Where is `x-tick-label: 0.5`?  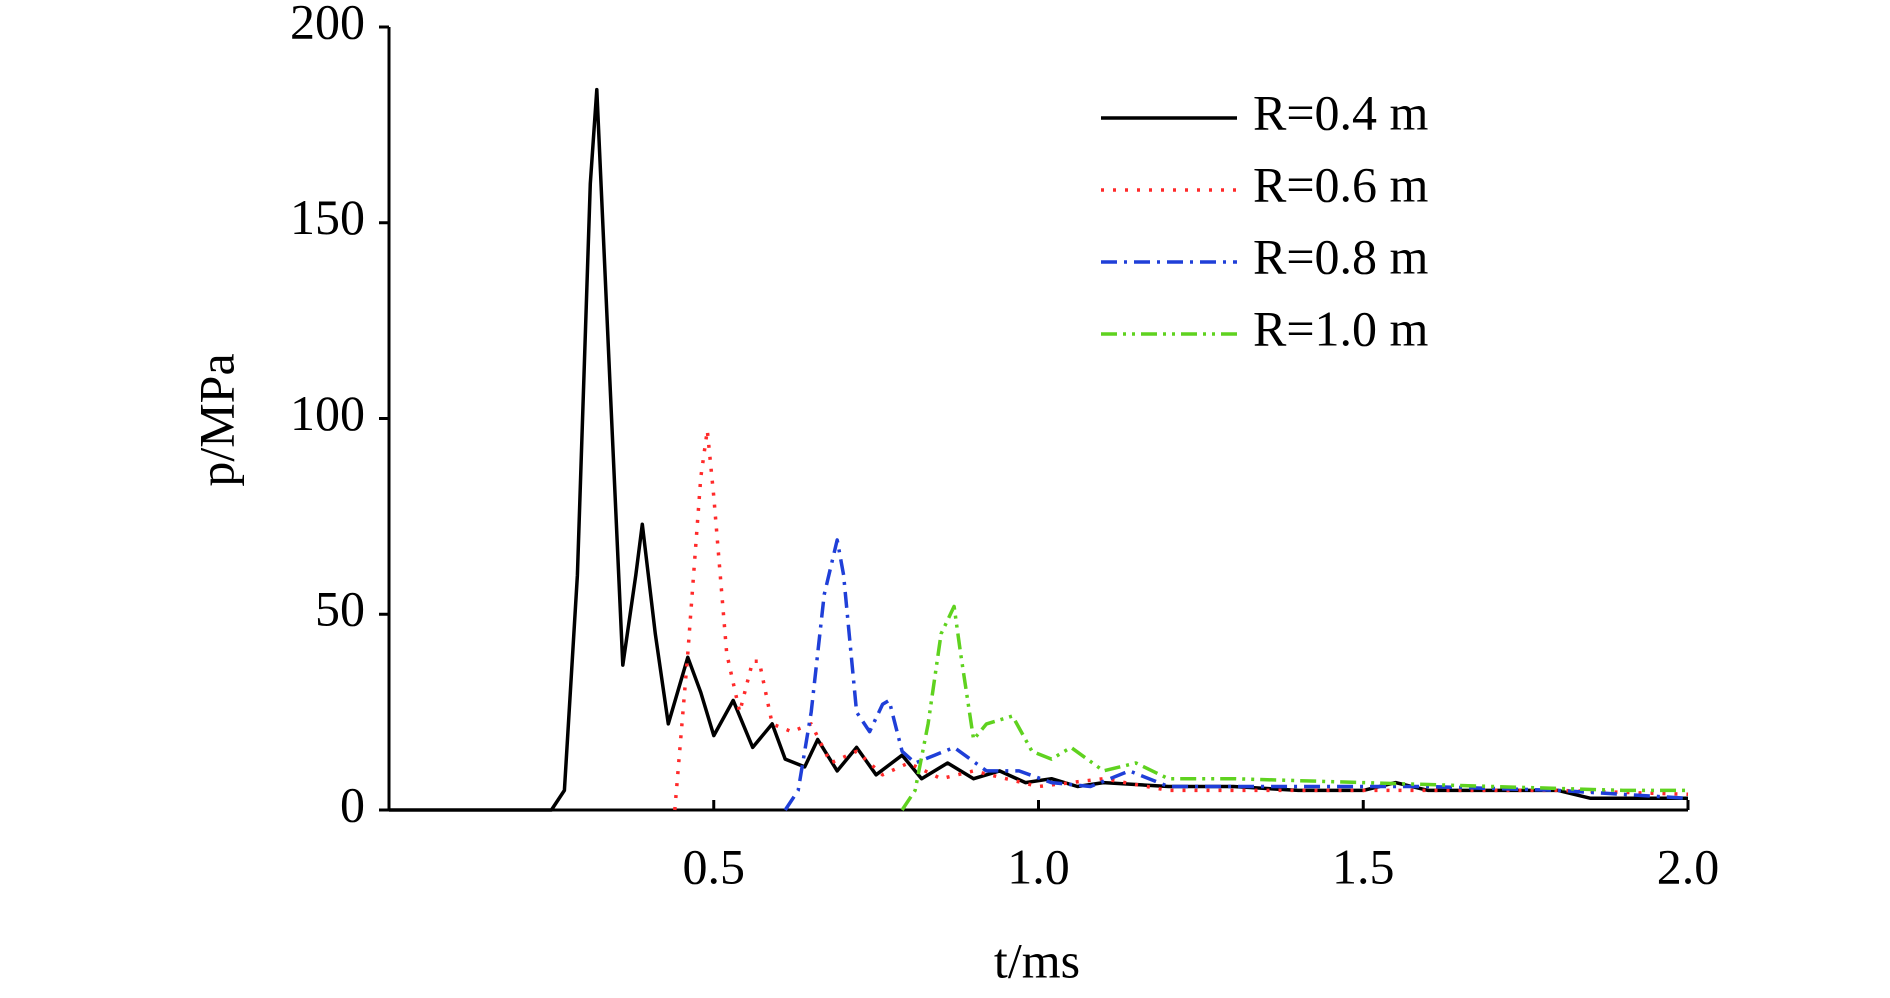
x-tick-label: 0.5 is located at coordinates (714, 866).